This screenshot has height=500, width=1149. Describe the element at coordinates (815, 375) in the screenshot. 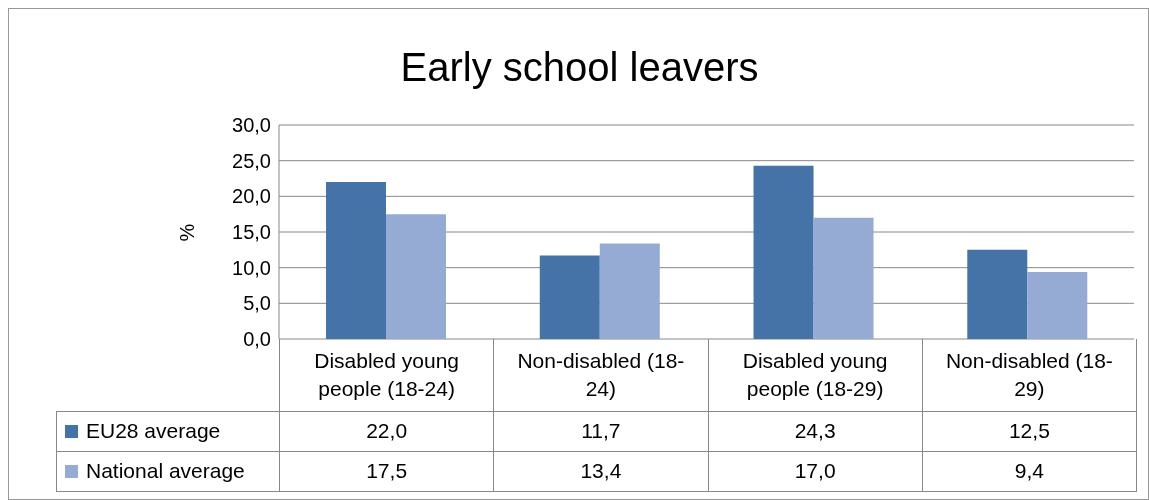

I see `x-tick-label: Disabled young people (18-29)` at that location.